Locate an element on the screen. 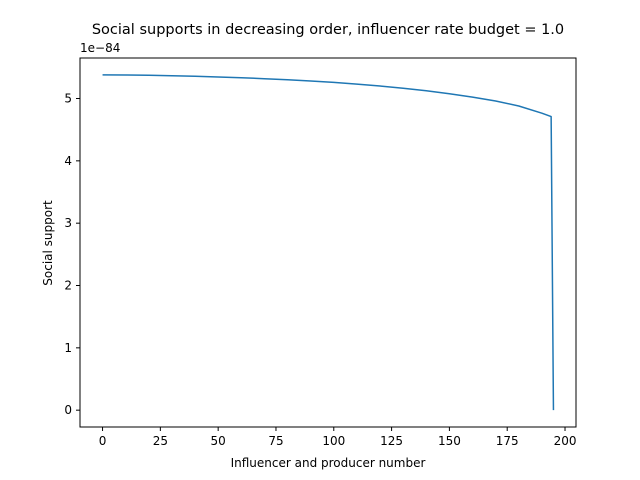 This screenshot has height=480, width=640. y-tick-label: 1 is located at coordinates (68, 348).